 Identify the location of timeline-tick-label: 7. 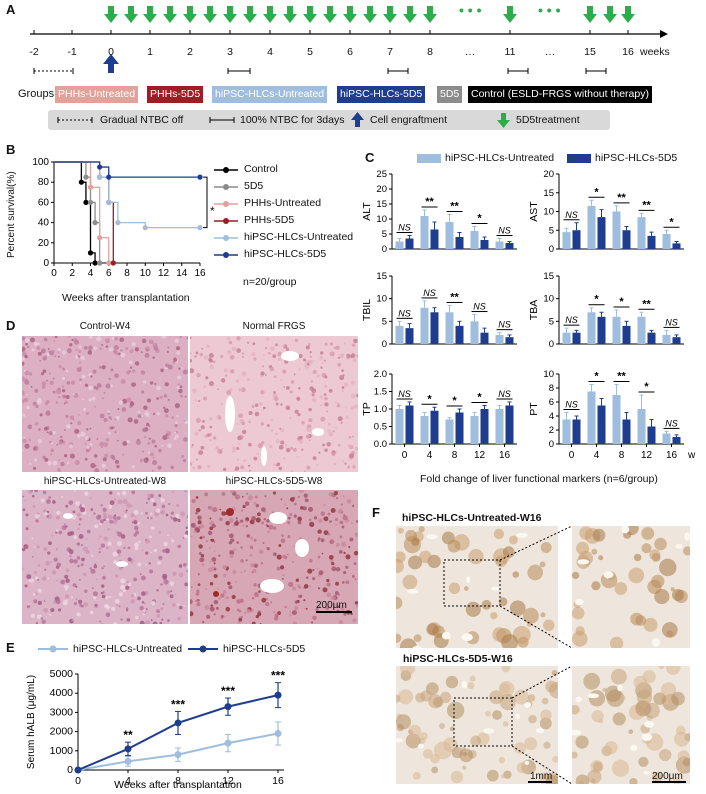
(390, 52).